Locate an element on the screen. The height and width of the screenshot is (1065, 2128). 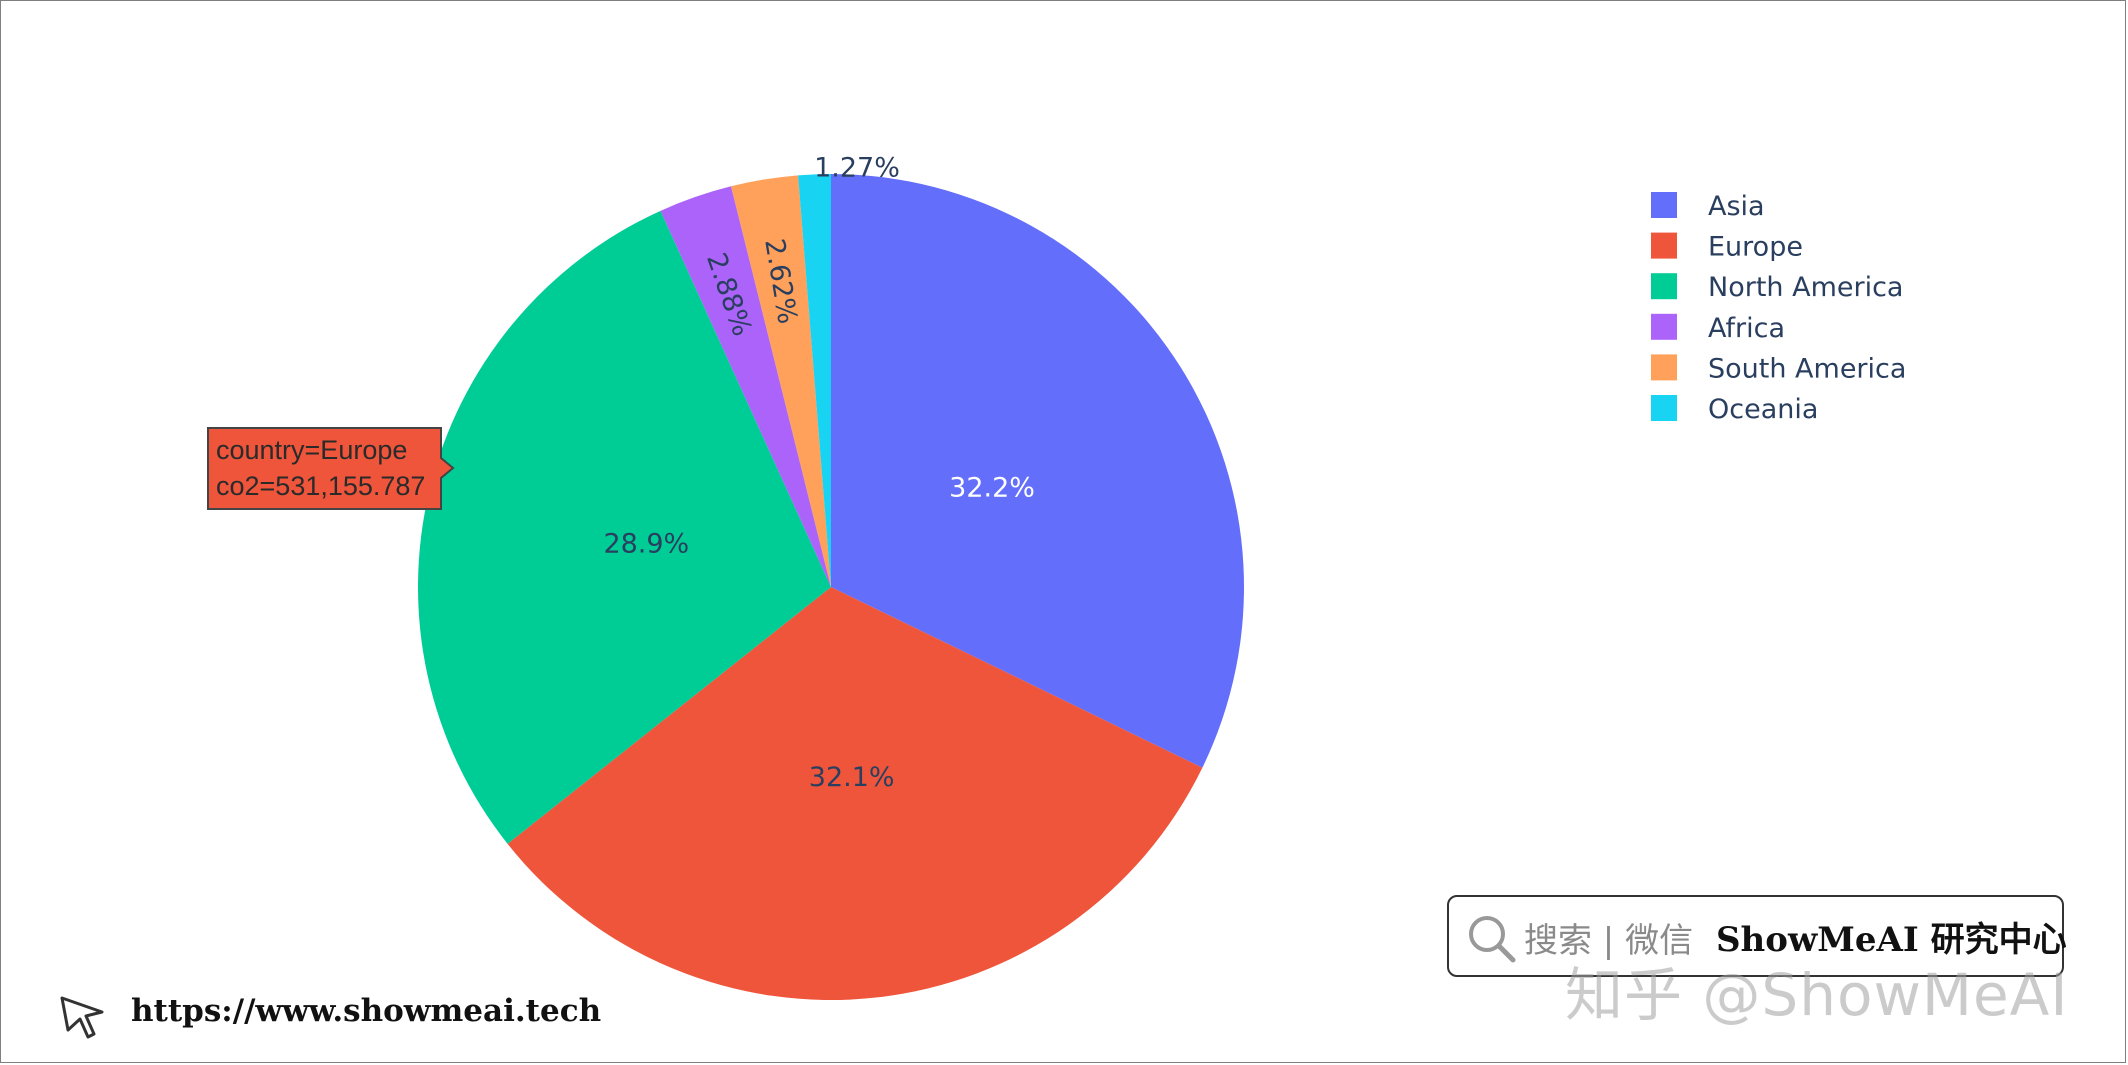
slice-label-north-america: 28.9% is located at coordinates (646, 543).